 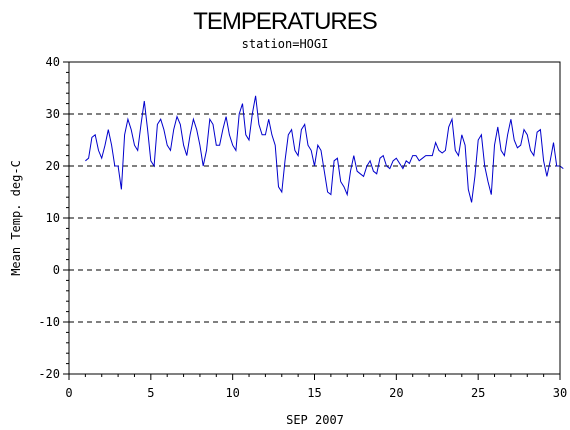 What do you see at coordinates (49, 374) in the screenshot?
I see `y-tick-label: -20` at bounding box center [49, 374].